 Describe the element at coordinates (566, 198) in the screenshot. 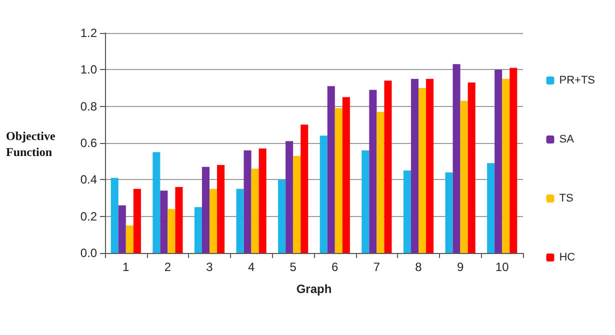

I see `legend-label: TS` at that location.